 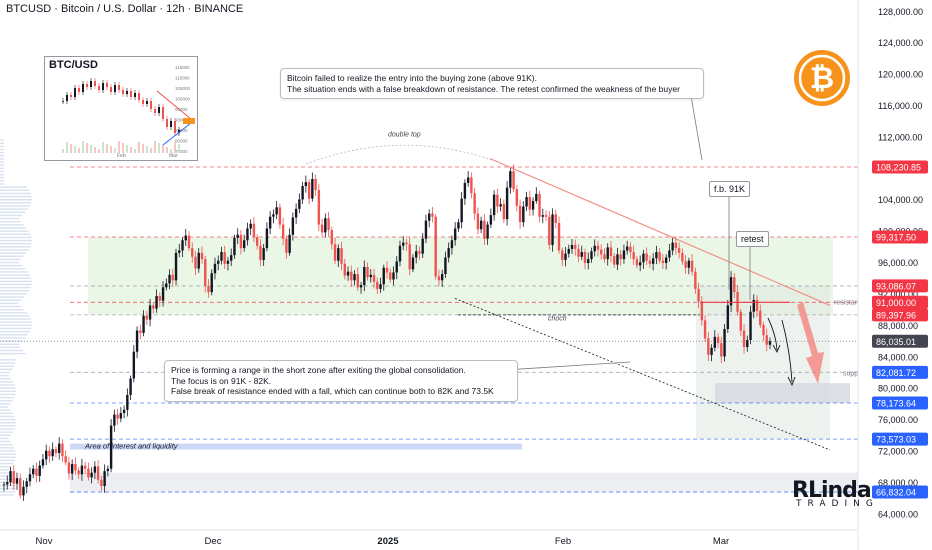 I want to click on y-tick-label: 72,000.00, so click(x=898, y=451).